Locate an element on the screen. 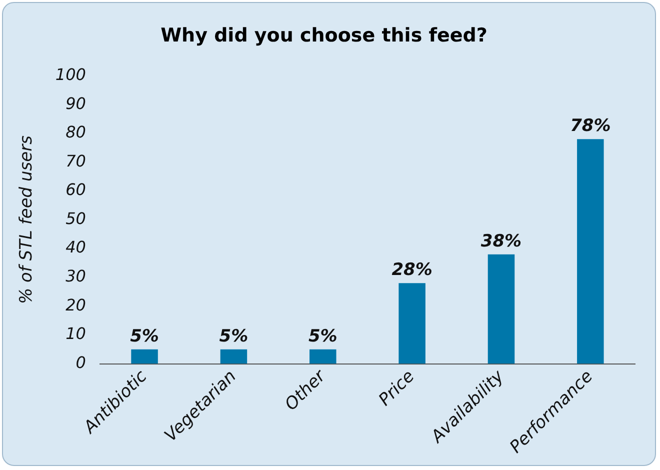 The width and height of the screenshot is (660, 470). data-label: 38% is located at coordinates (501, 241).